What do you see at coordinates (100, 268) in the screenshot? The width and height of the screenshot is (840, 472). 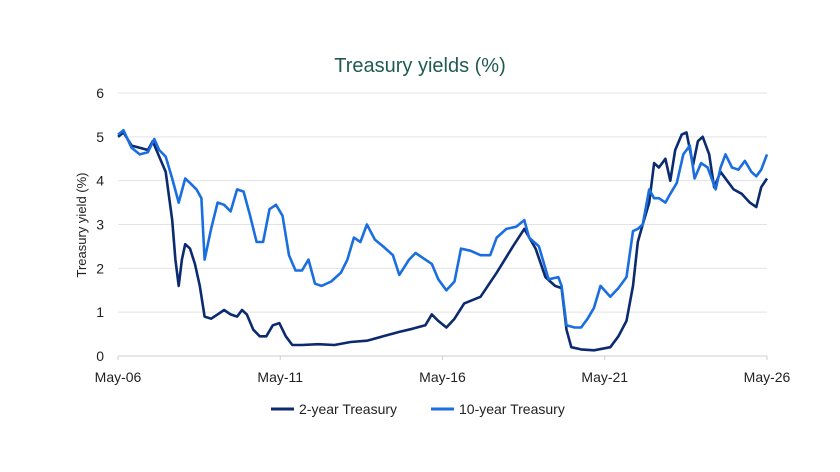 I see `y-tick-label: 2` at bounding box center [100, 268].